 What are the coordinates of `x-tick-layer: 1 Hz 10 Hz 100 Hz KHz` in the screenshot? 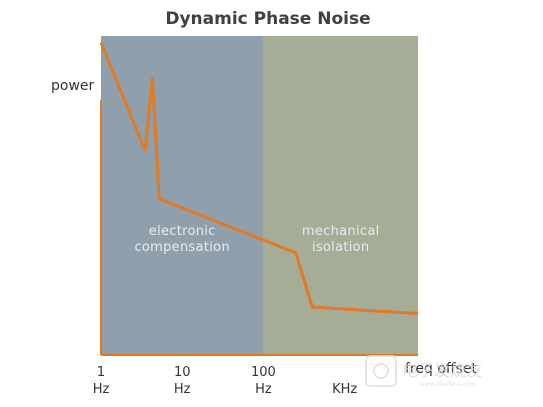 It's located at (225, 381).